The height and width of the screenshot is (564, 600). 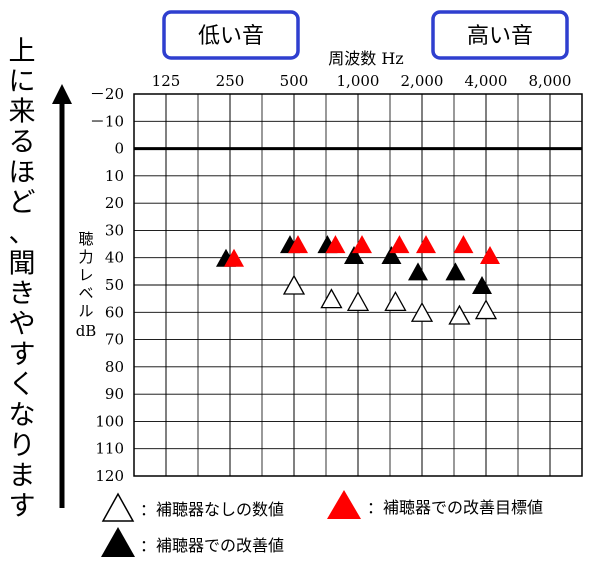 I want to click on low-sound-box: 低い音, so click(x=231, y=35).